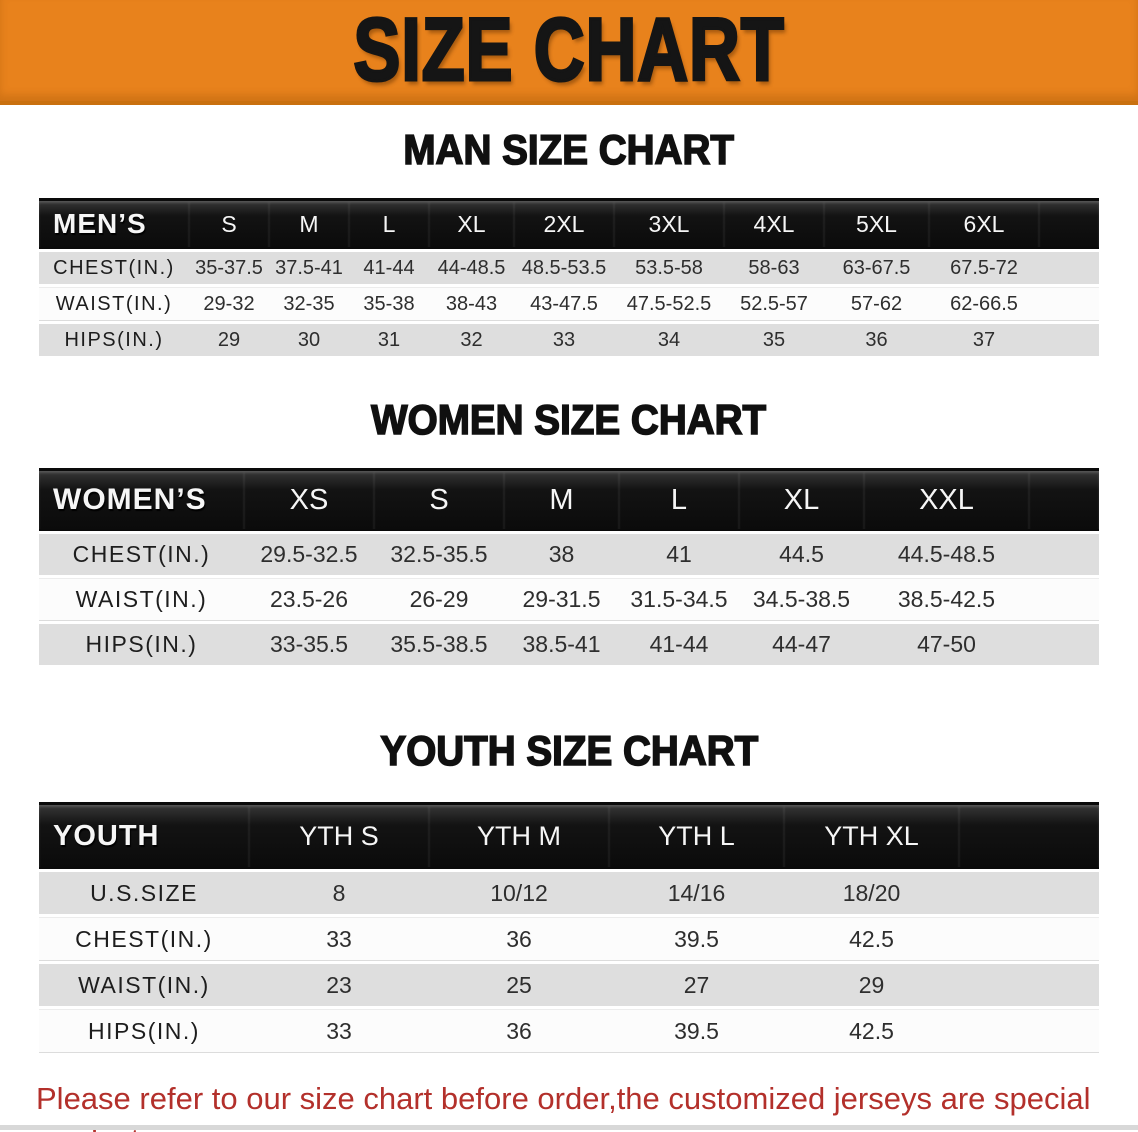 The image size is (1138, 1132). I want to click on size-value-cell: 44-48.5, so click(471, 268).